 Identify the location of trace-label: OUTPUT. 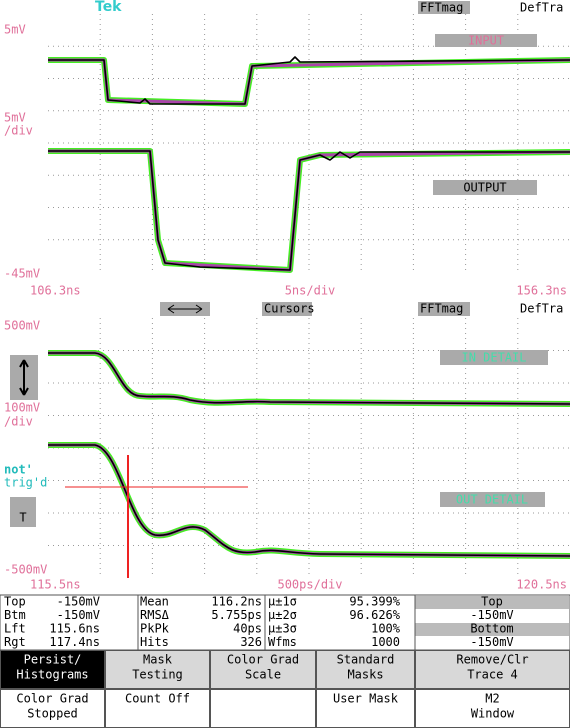
(484, 188).